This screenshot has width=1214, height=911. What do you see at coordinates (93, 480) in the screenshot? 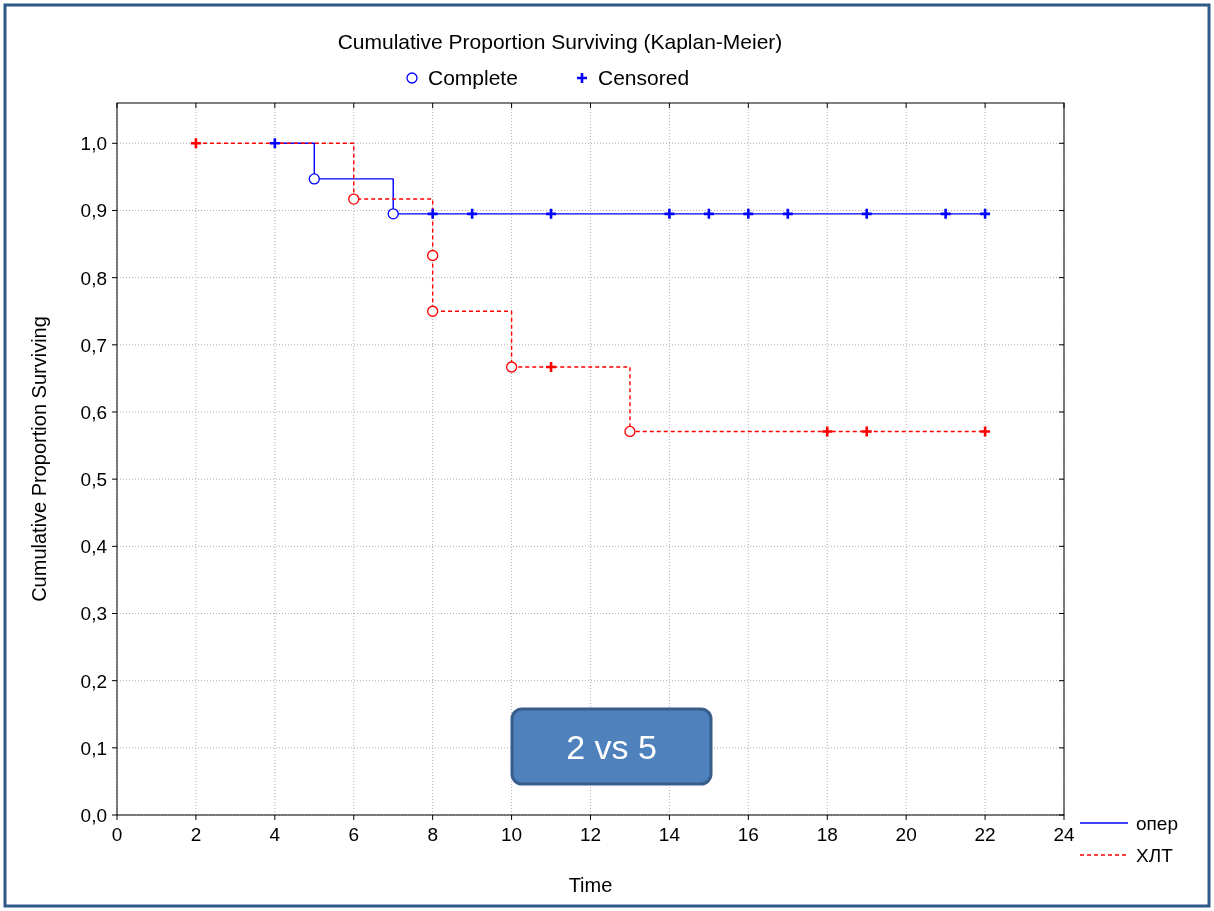
I see `y-tick-label: 0,5` at bounding box center [93, 480].